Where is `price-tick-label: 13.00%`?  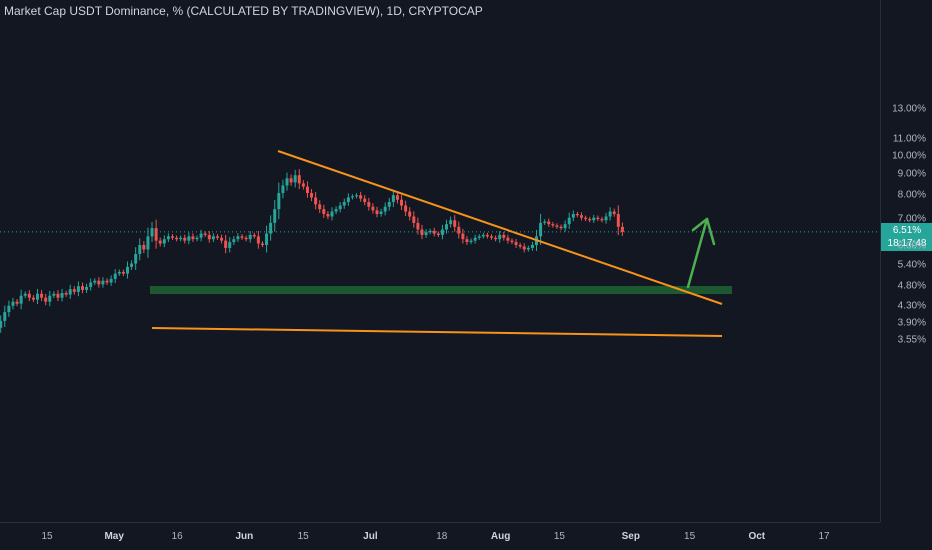 price-tick-label: 13.00% is located at coordinates (909, 109).